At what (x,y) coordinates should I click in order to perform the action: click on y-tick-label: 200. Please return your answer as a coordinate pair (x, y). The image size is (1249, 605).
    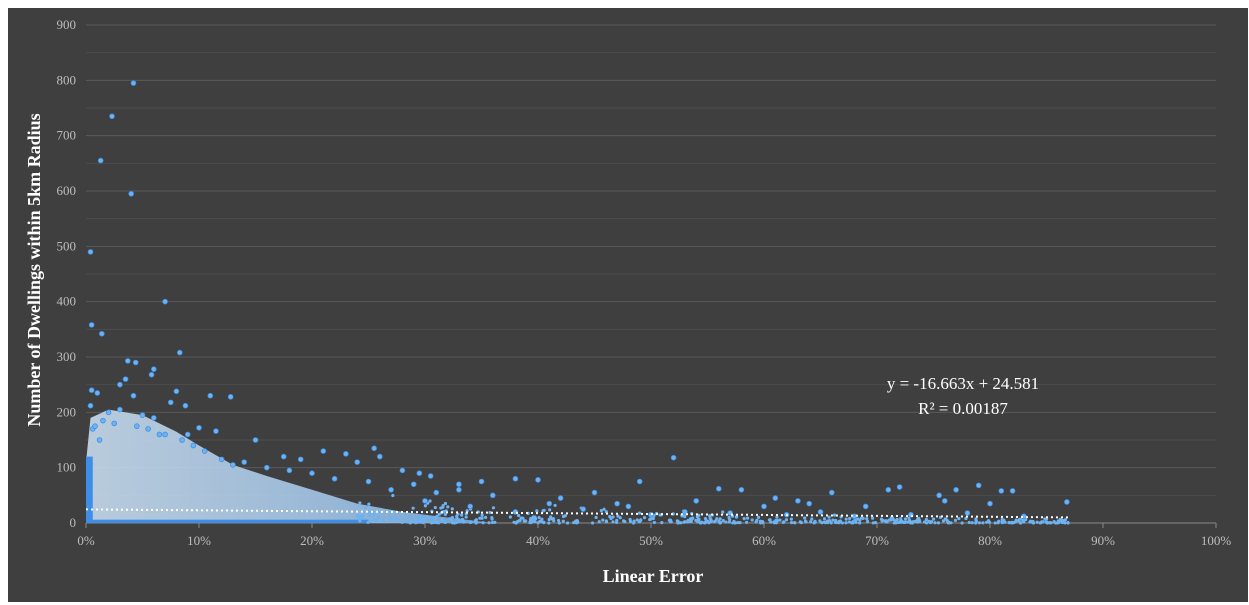
    Looking at the image, I should click on (67, 411).